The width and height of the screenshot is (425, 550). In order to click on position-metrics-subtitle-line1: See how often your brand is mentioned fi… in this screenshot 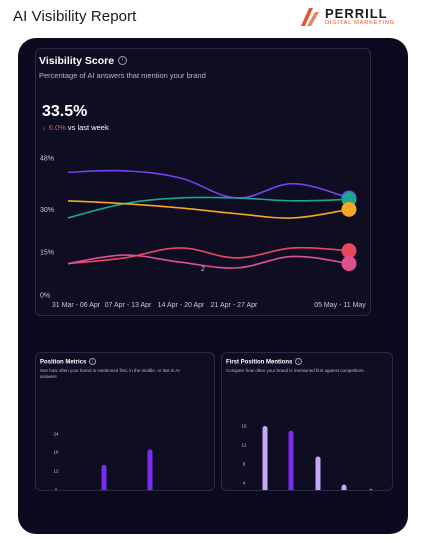, I will do `click(110, 370)`.